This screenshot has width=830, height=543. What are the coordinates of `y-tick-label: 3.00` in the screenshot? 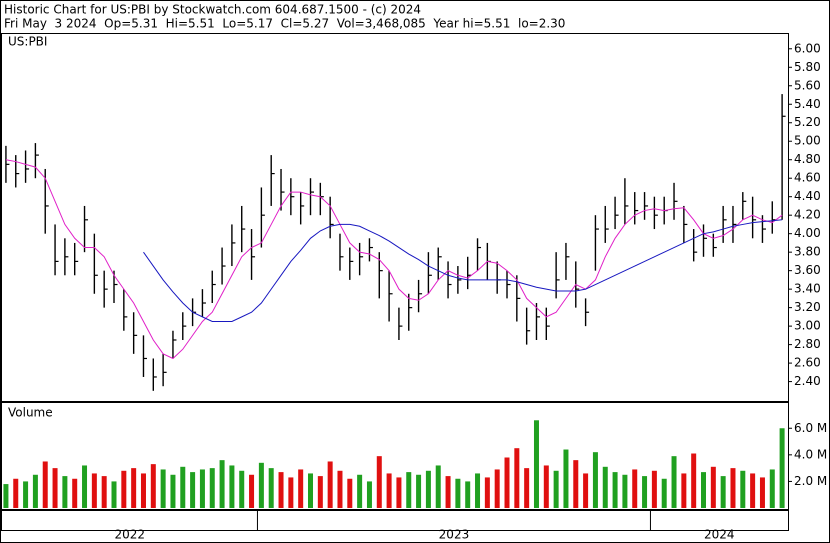 It's located at (807, 326).